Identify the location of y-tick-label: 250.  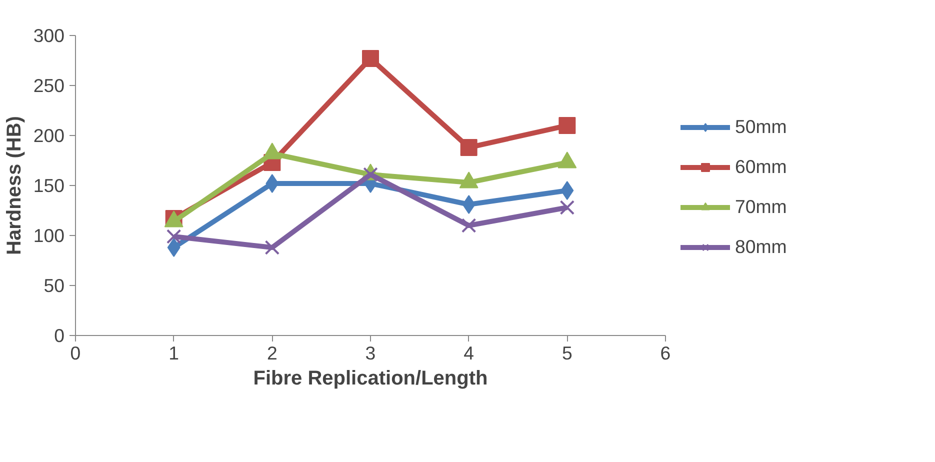
(49, 85).